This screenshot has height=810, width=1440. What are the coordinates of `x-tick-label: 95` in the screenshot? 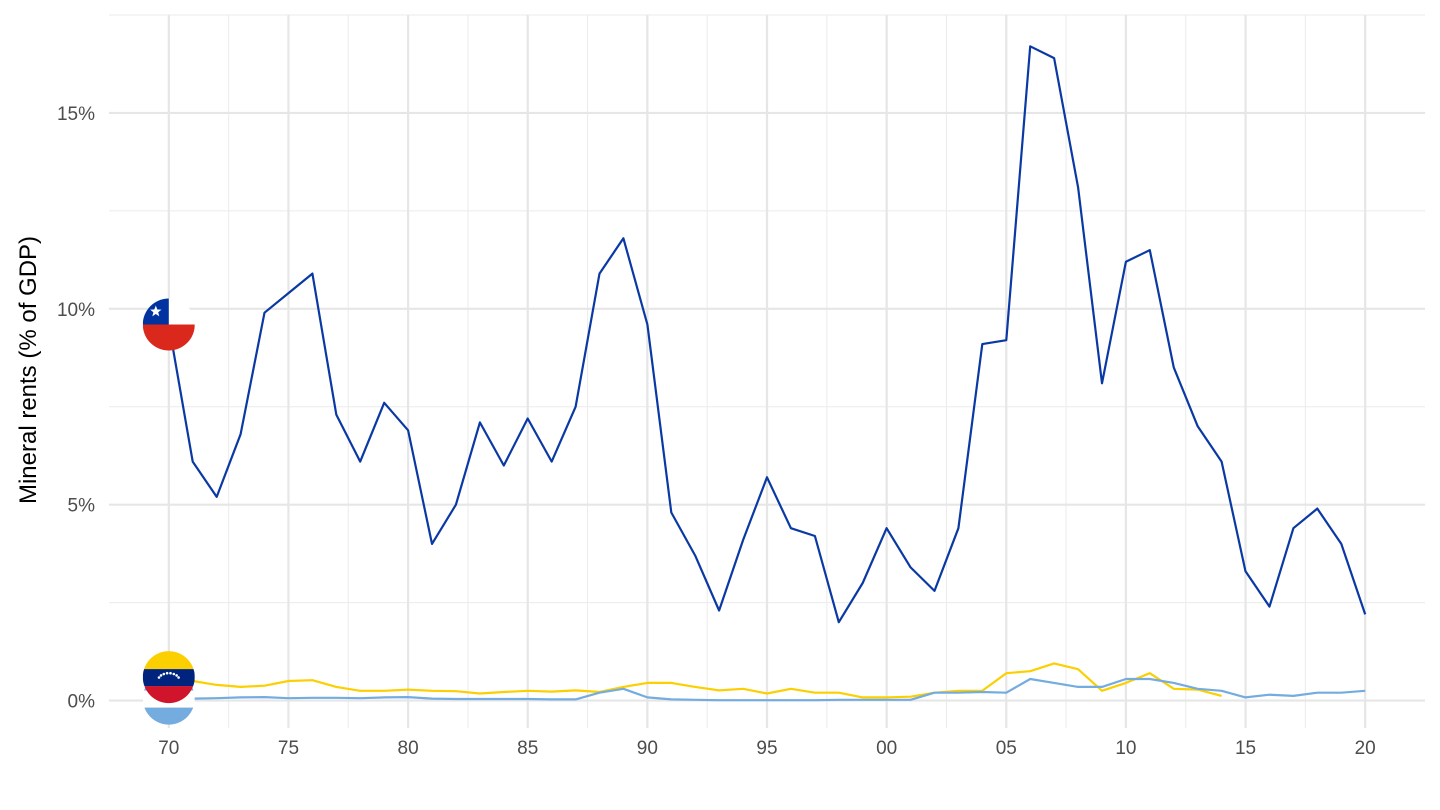 It's located at (766, 748).